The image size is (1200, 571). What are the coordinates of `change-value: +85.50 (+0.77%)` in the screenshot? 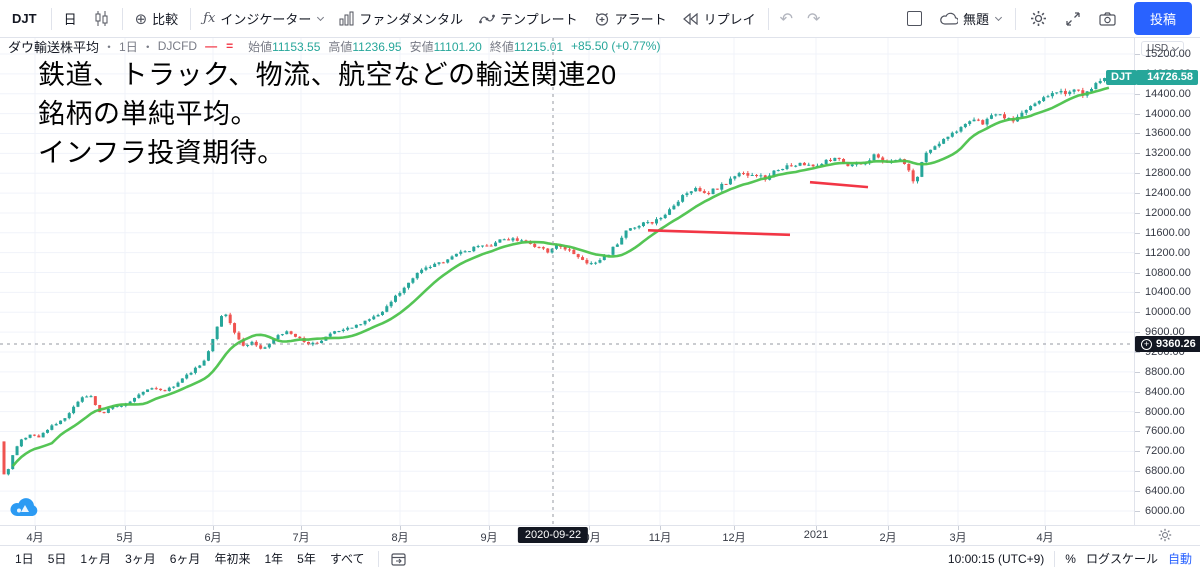 It's located at (616, 46).